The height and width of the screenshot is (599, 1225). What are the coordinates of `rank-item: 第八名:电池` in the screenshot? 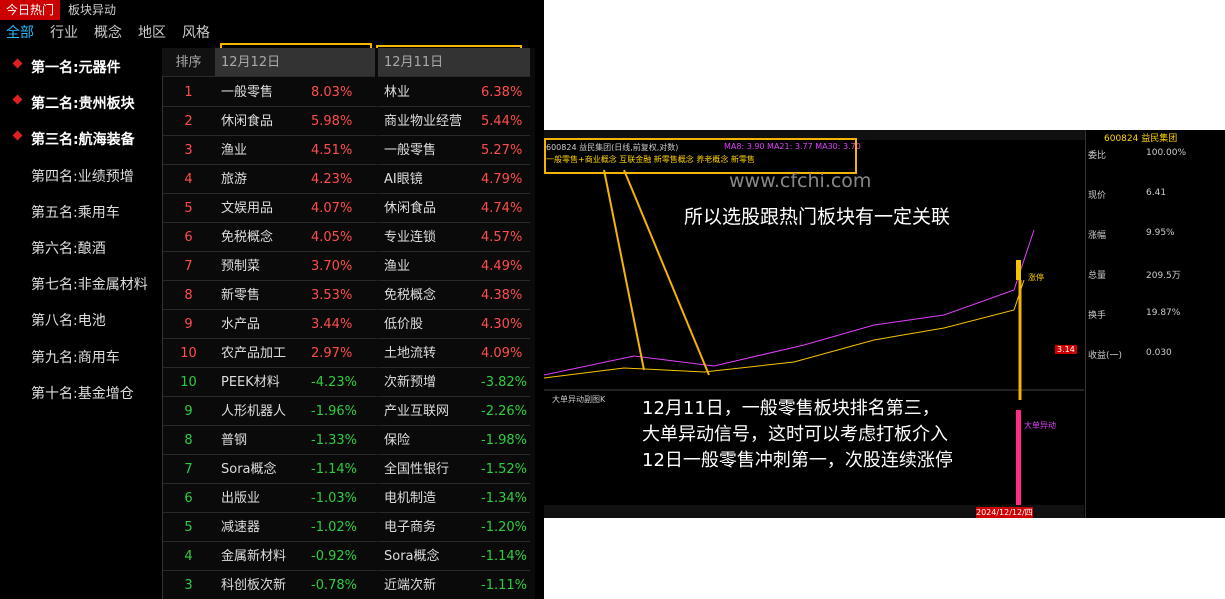 It's located at (68, 321).